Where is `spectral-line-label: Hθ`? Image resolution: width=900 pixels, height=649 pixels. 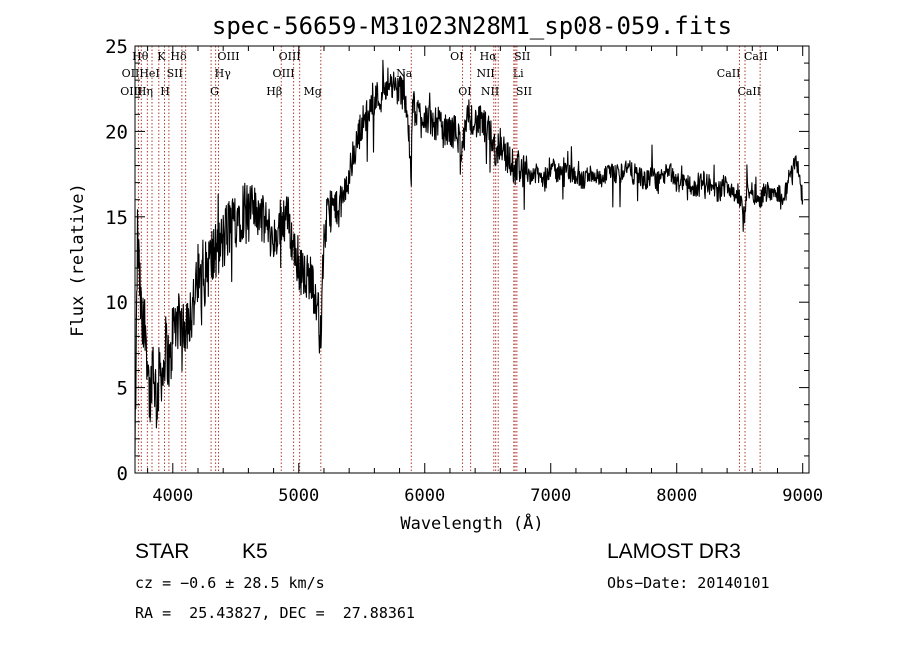 spectral-line-label: Hθ is located at coordinates (140, 56).